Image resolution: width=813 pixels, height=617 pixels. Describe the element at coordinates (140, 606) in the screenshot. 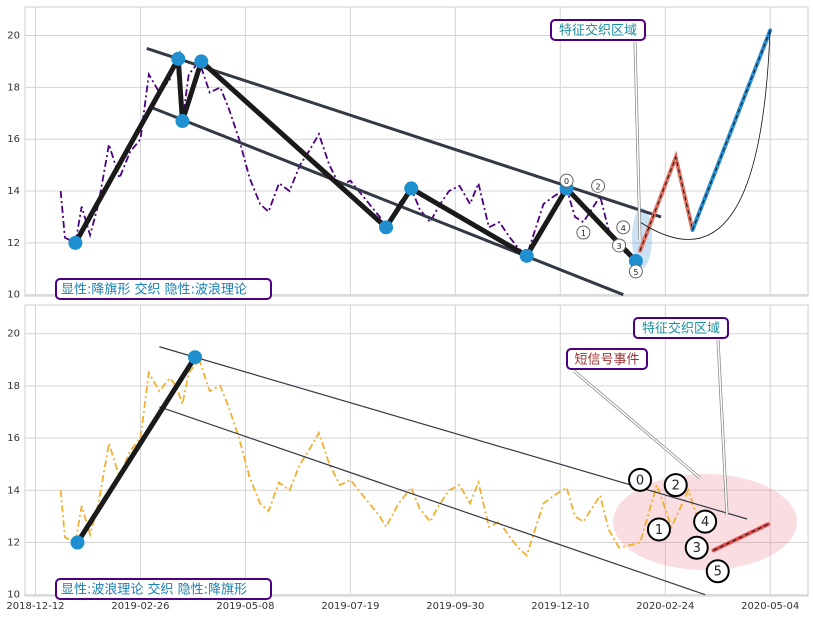

I see `x-tick-label: 2019-02-26` at that location.